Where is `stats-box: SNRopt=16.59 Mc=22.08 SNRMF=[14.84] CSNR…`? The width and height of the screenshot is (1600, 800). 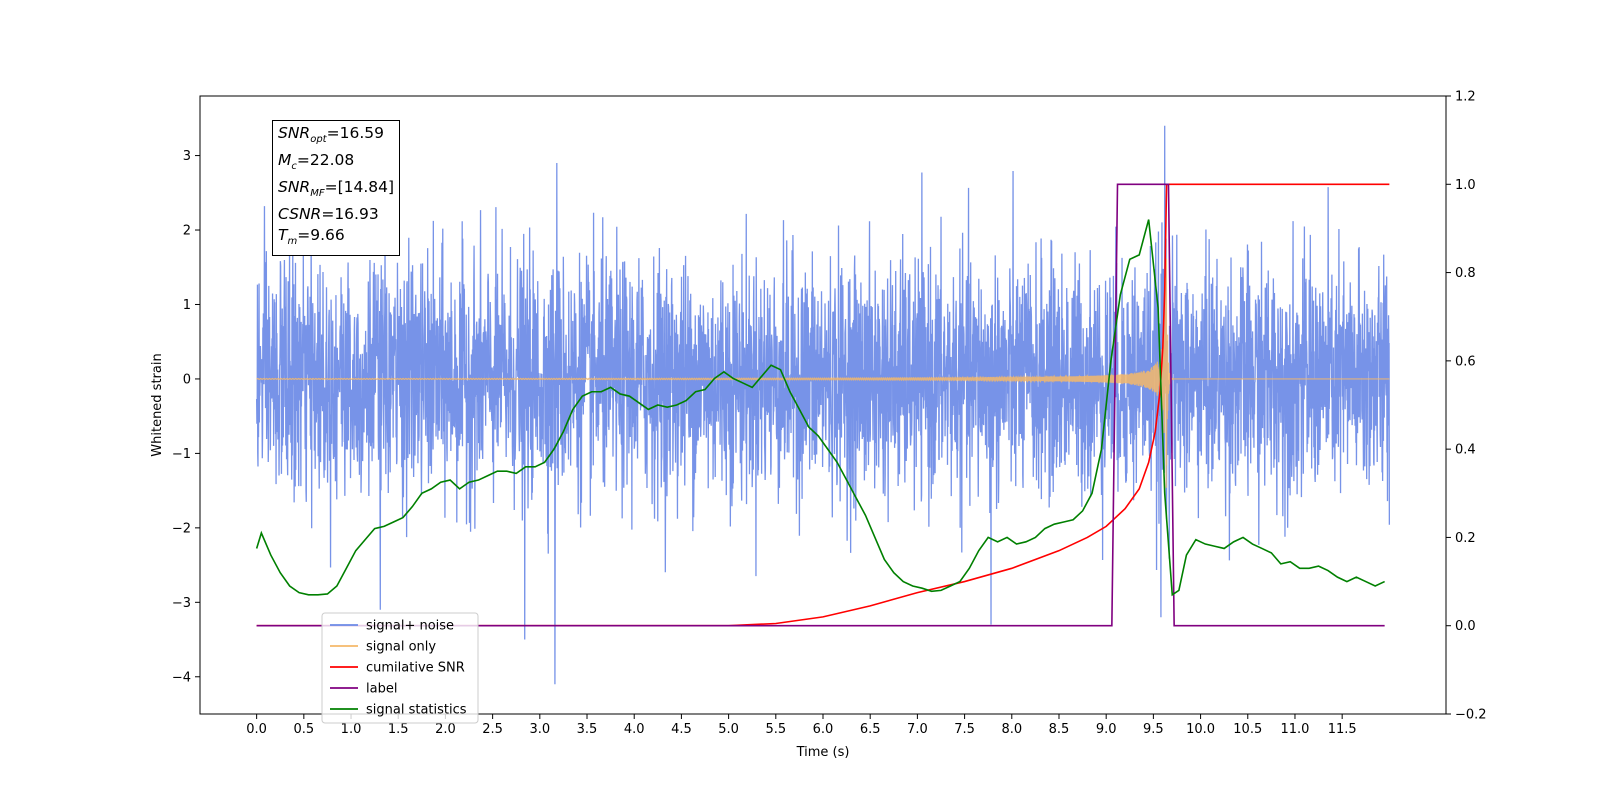
stats-box: SNRopt=16.59 Mc=22.08 SNRMF=[14.84] CSNR… is located at coordinates (336, 188).